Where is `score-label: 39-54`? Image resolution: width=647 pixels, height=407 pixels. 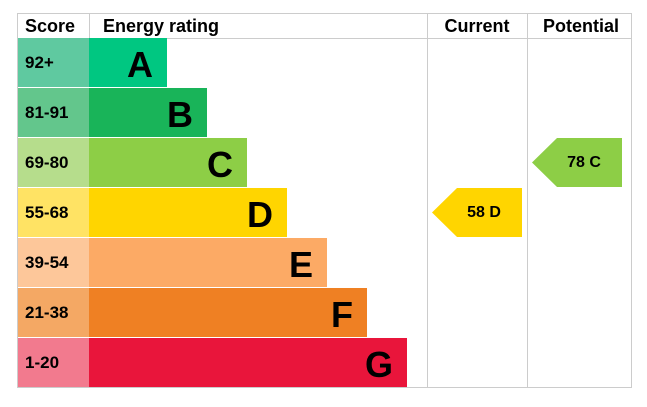 score-label: 39-54 is located at coordinates (47, 262).